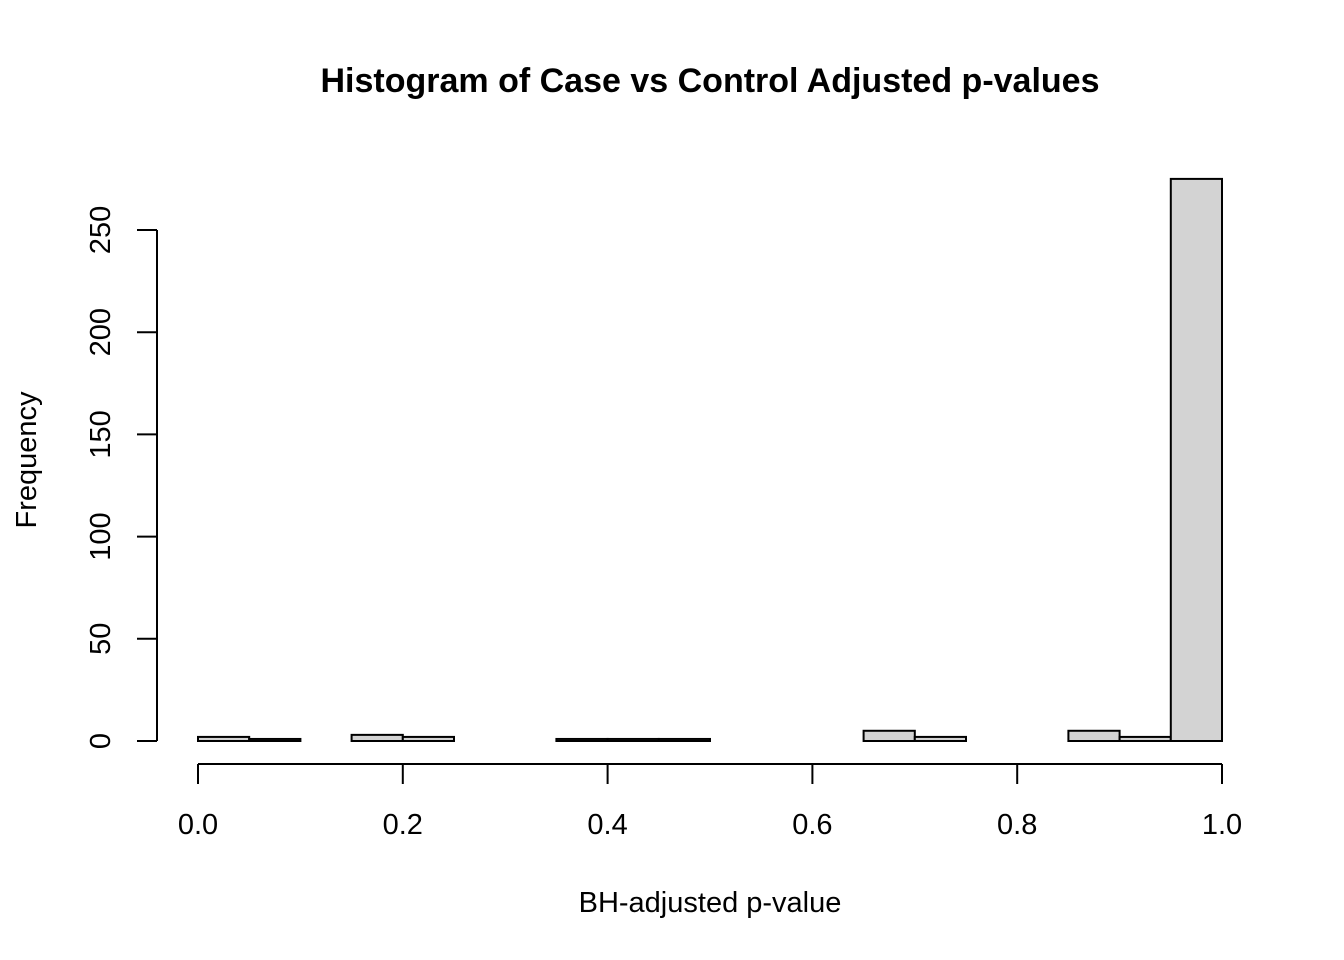 The width and height of the screenshot is (1344, 960). I want to click on y-tick-label: 250, so click(101, 230).